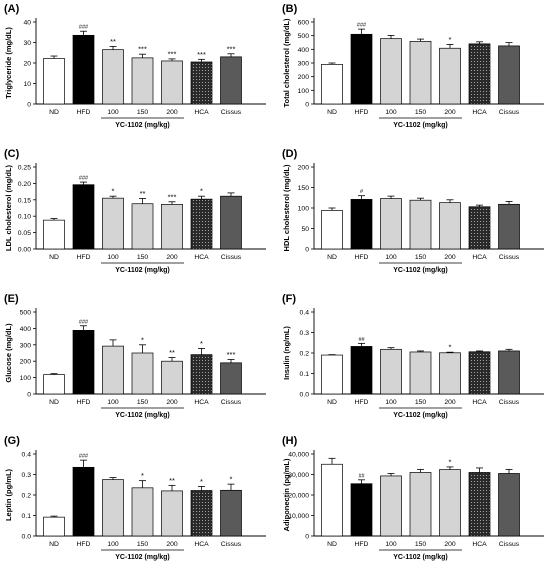  What do you see at coordinates (27, 84) in the screenshot?
I see `y-tick-label: 10` at bounding box center [27, 84].